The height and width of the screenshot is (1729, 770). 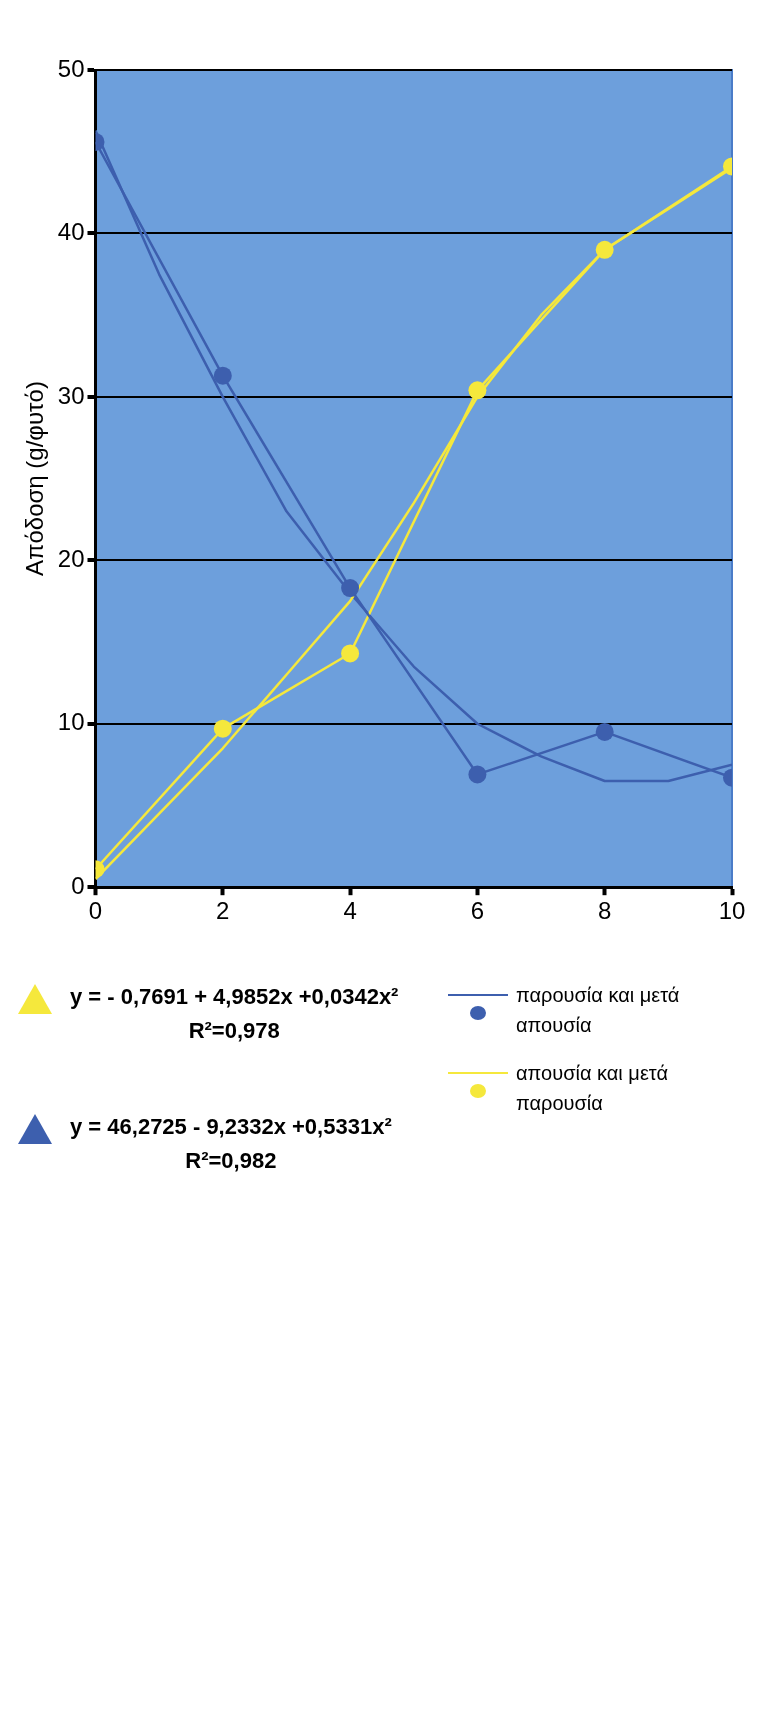 What do you see at coordinates (350, 911) in the screenshot?
I see `x-tick-label: 4` at bounding box center [350, 911].